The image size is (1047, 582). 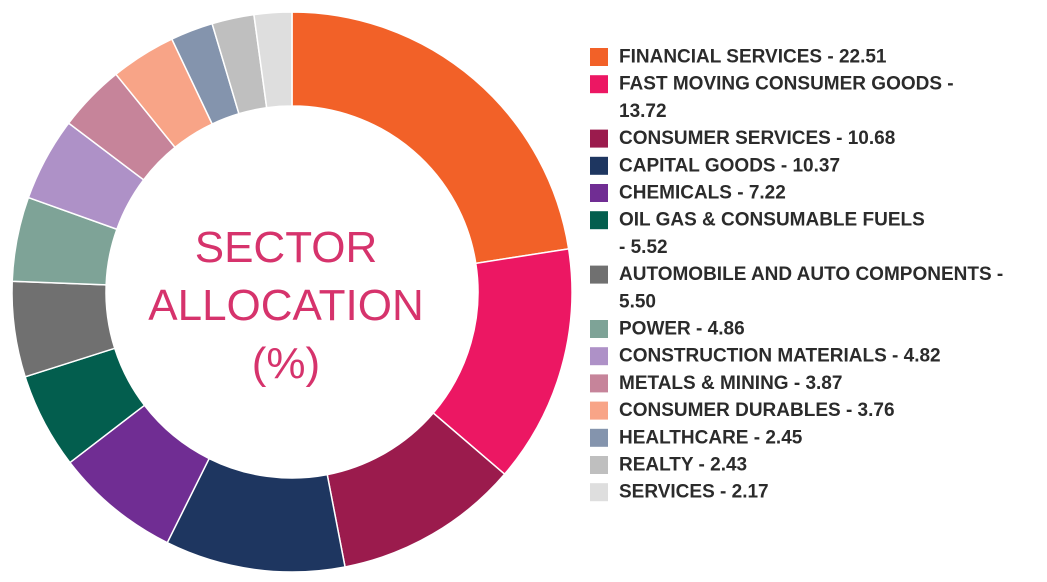 I want to click on chart-title-line-2: ALLOCATION, so click(x=285, y=305).